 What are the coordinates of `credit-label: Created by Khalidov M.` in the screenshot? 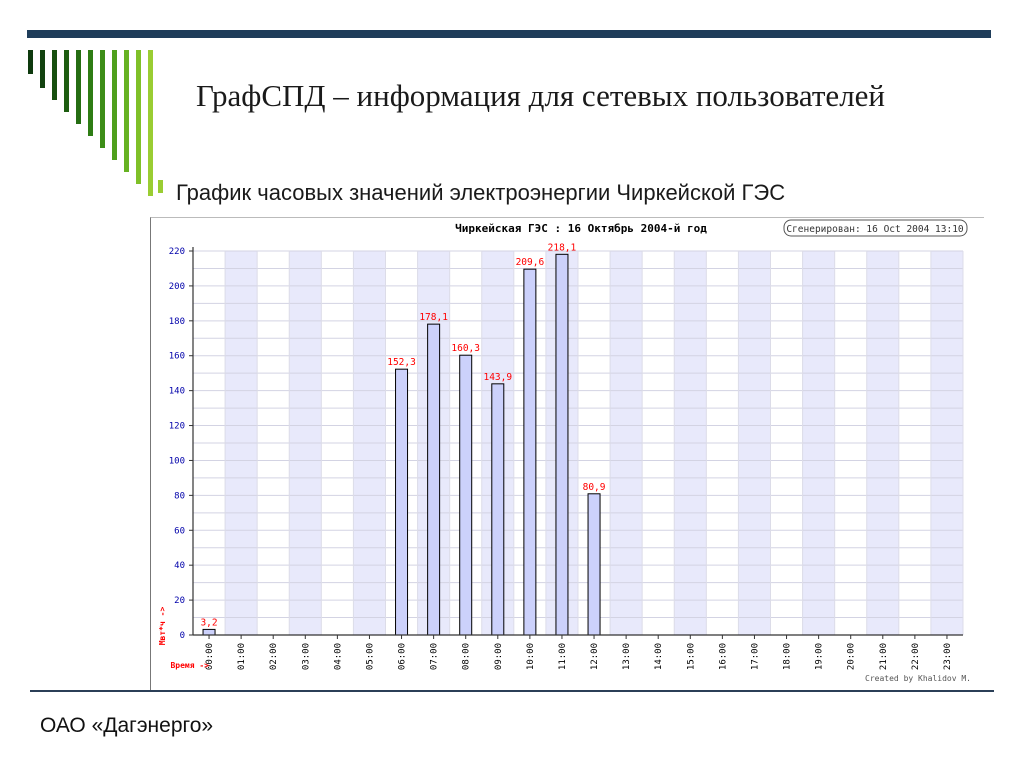 It's located at (918, 678).